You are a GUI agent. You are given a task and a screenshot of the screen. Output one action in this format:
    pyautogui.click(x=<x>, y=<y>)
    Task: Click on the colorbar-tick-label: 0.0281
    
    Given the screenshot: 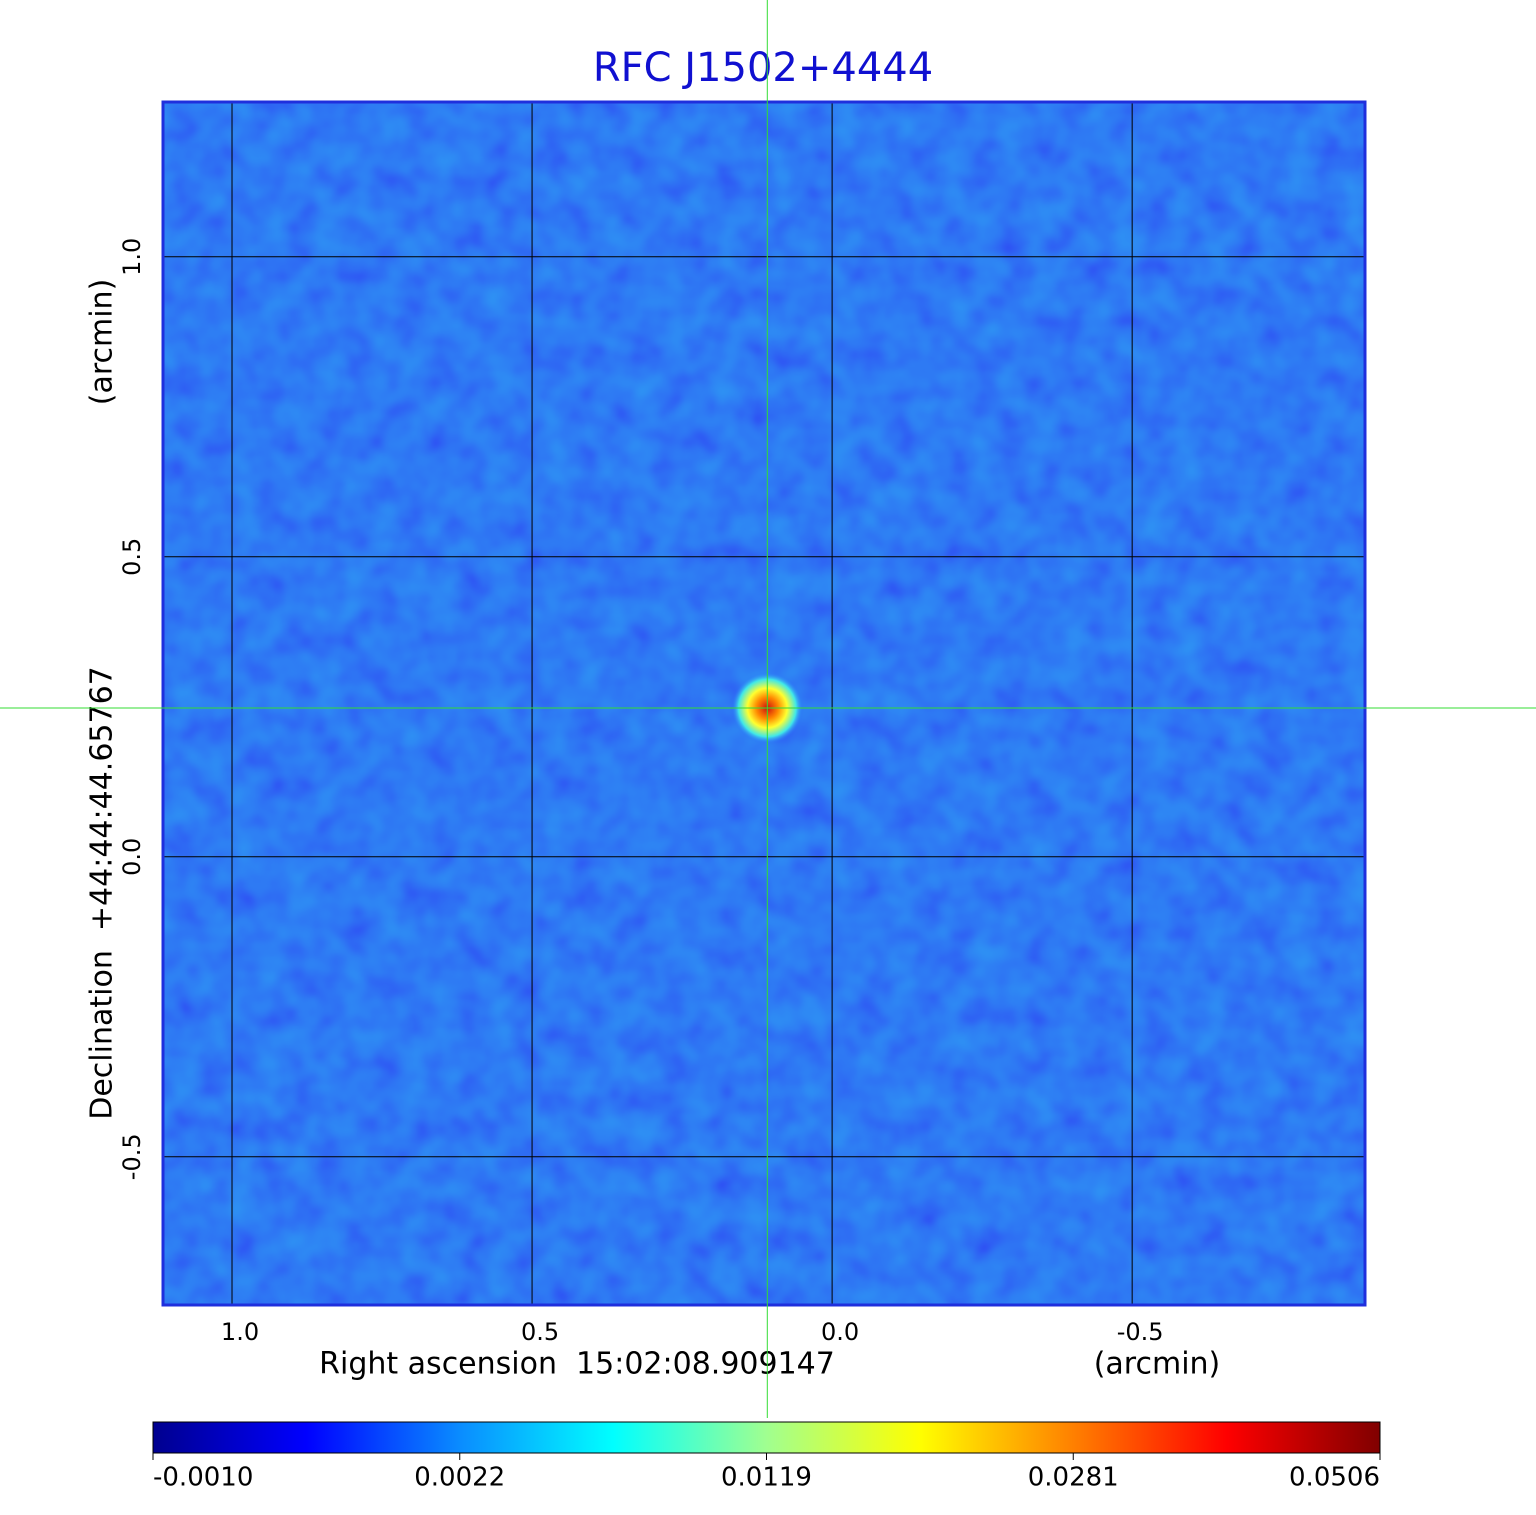 What is the action you would take?
    pyautogui.click(x=1073, y=1478)
    